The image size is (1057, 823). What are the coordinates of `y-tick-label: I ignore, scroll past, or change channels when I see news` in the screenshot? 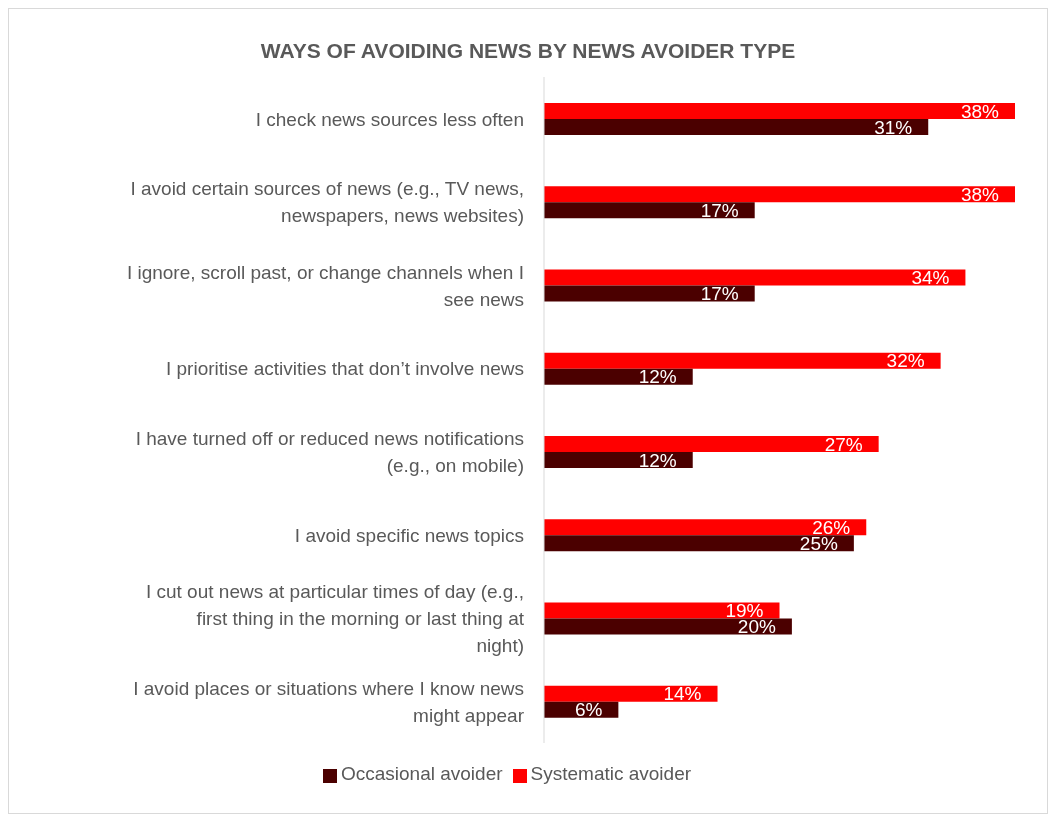 It's located at (325, 285).